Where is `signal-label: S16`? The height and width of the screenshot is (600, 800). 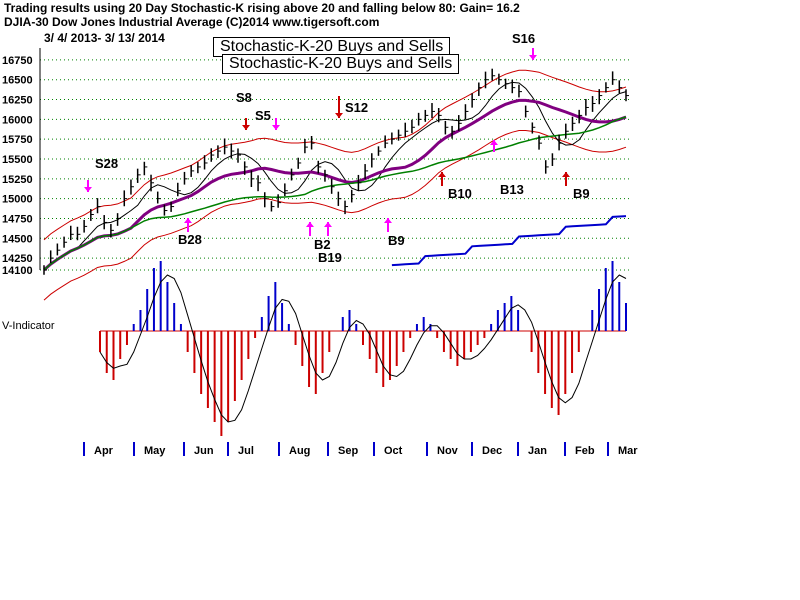 signal-label: S16 is located at coordinates (523, 38).